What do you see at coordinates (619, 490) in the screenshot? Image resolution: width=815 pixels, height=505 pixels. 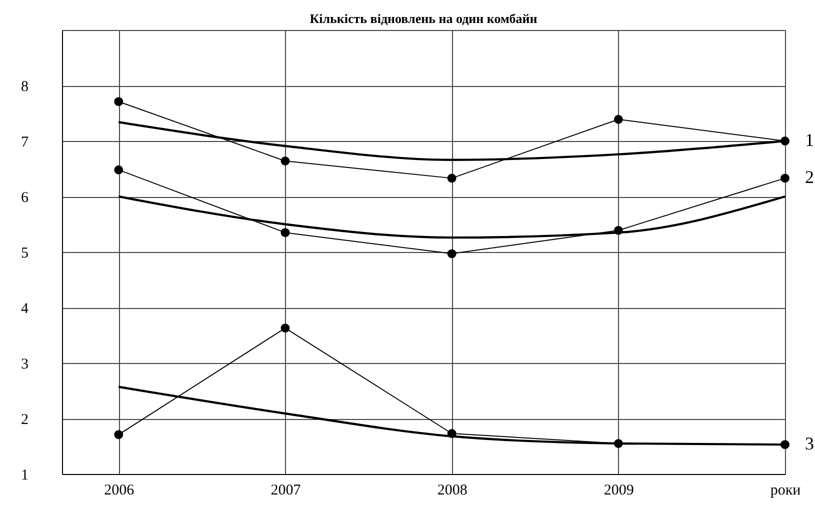 I see `x-tick-label: 2009` at bounding box center [619, 490].